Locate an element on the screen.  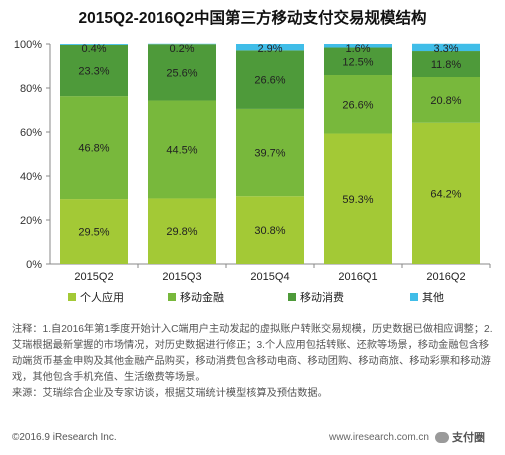
data-label: 23.3% is located at coordinates (93, 72).